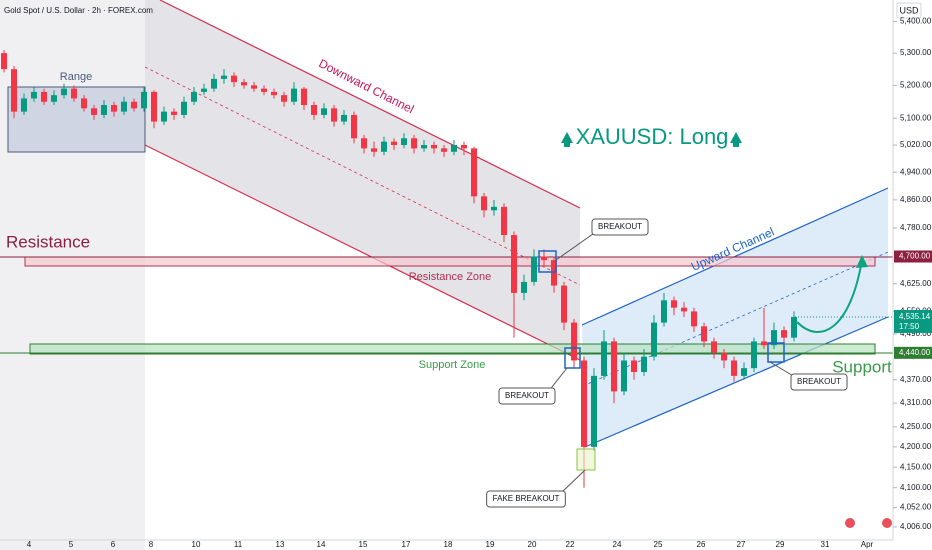 The image size is (932, 550). Describe the element at coordinates (780, 544) in the screenshot. I see `x-tick-label: 29` at that location.